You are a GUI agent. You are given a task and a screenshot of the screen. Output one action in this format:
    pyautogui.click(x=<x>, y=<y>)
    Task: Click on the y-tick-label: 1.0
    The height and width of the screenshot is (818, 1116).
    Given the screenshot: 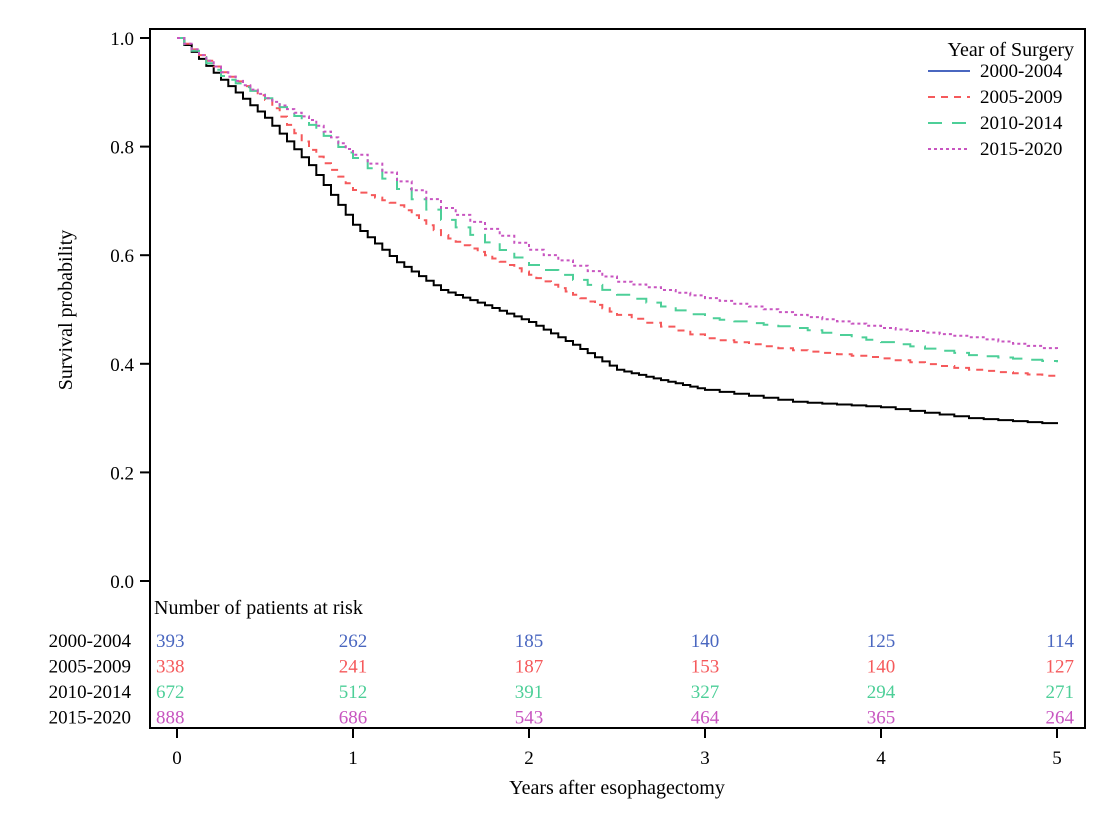 What is the action you would take?
    pyautogui.click(x=122, y=39)
    